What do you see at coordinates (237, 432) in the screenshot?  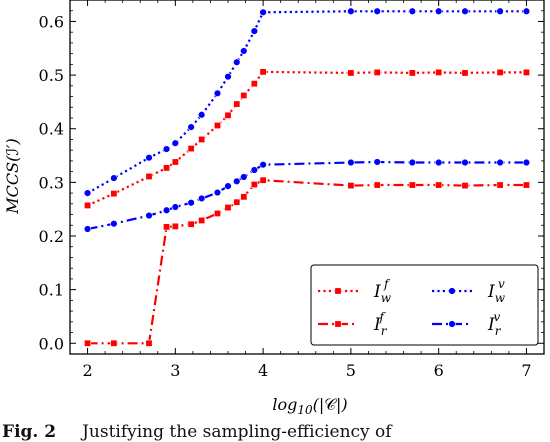 I see `caption-text: Justifying the sampling-efficiency of` at bounding box center [237, 432].